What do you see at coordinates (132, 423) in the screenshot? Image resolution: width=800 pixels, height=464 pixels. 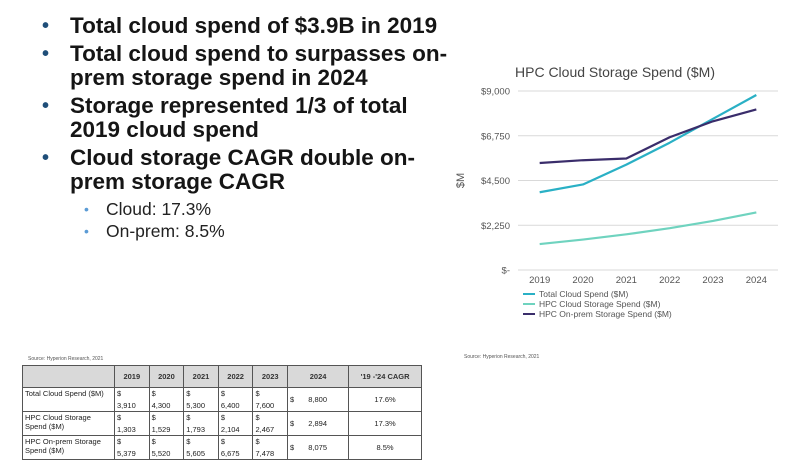 I see `table-cell: $1,303` at bounding box center [132, 423].